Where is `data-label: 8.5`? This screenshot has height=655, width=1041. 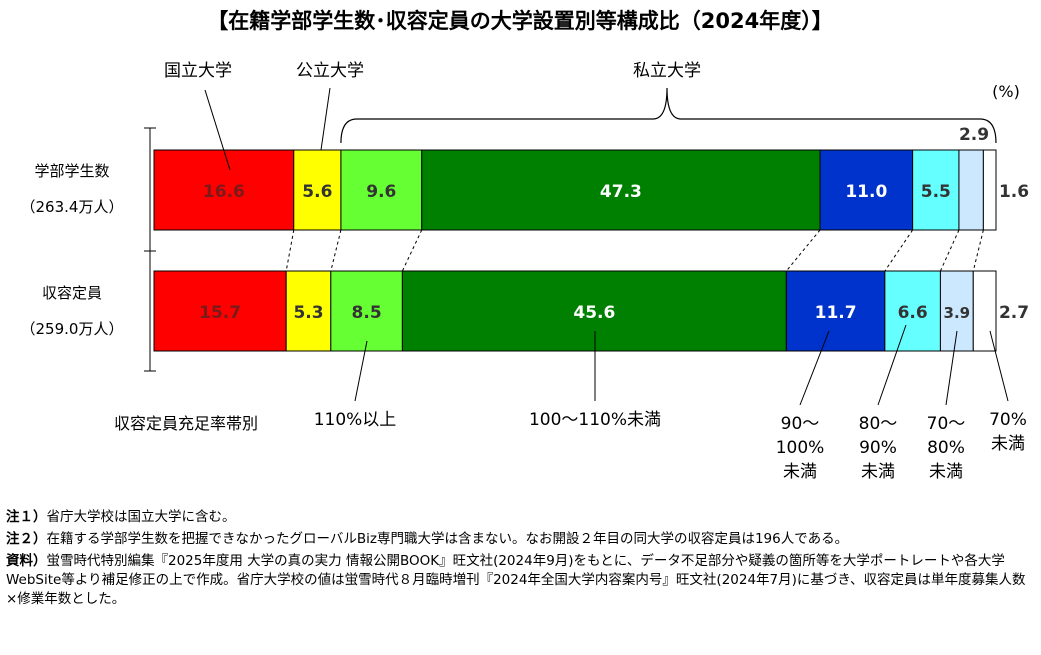
data-label: 8.5 is located at coordinates (367, 313).